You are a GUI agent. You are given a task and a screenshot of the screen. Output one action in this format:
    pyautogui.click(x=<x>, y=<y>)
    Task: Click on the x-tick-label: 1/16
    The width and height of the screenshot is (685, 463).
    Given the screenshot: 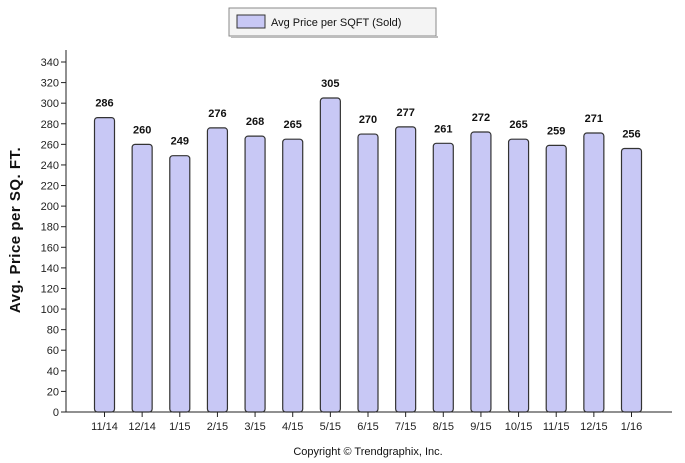 What is the action you would take?
    pyautogui.click(x=631, y=427)
    